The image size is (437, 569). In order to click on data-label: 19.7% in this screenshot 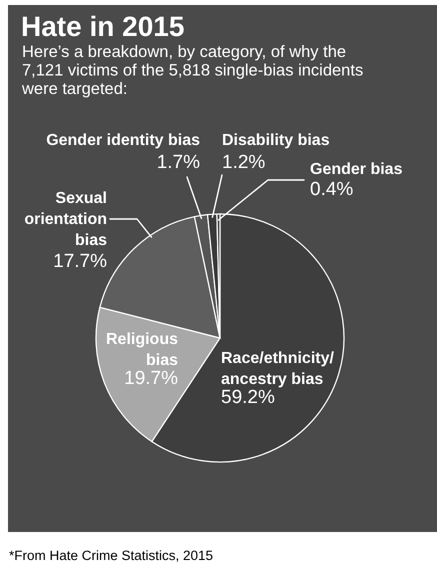, I will do `click(151, 378)`.